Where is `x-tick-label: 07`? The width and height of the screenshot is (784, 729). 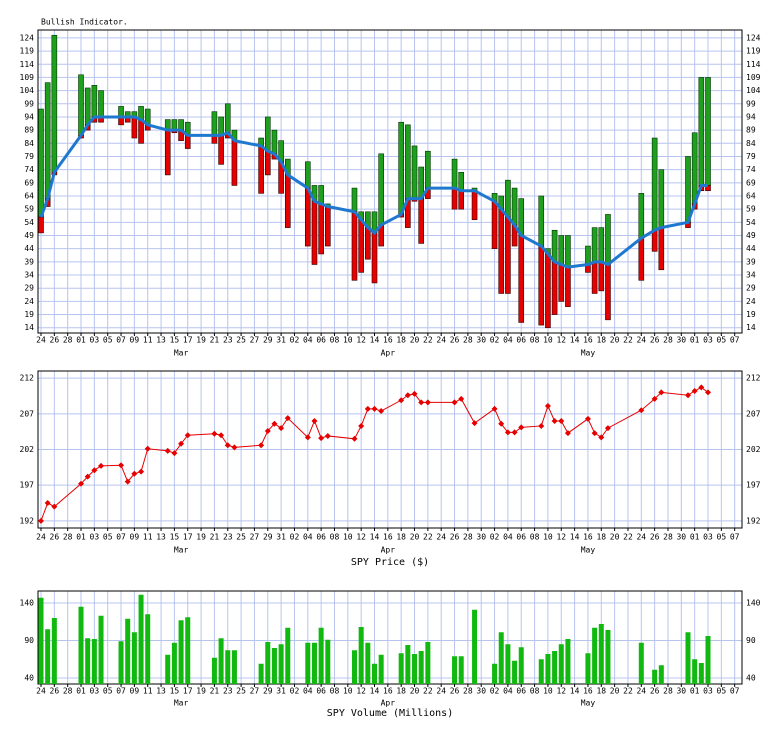 x-tick-label: 07 is located at coordinates (121, 340).